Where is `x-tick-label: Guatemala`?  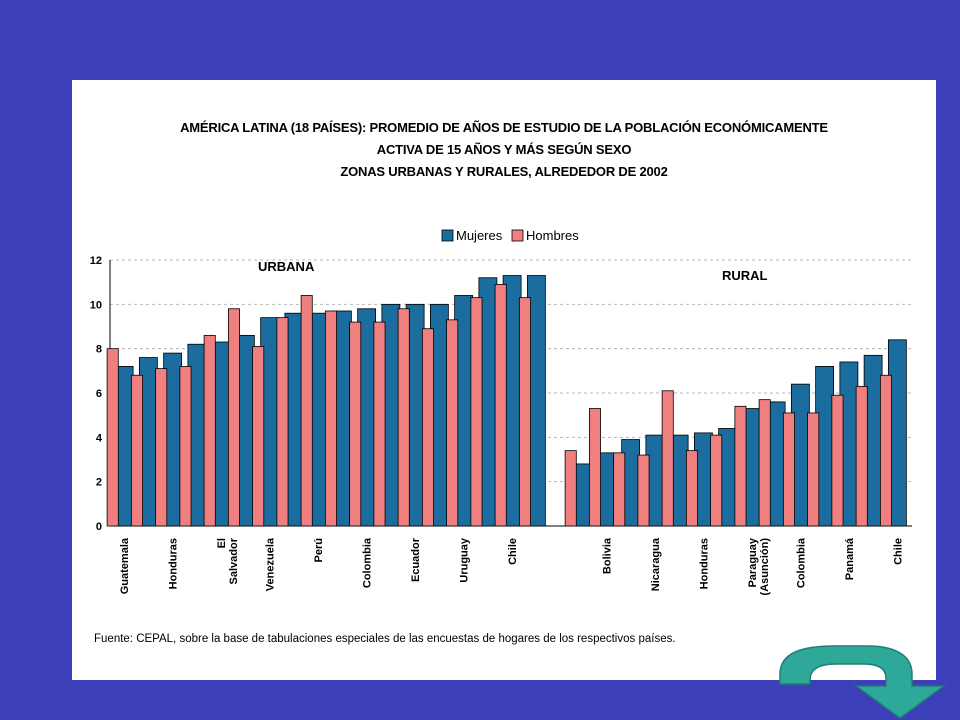 x-tick-label: Guatemala is located at coordinates (125, 565).